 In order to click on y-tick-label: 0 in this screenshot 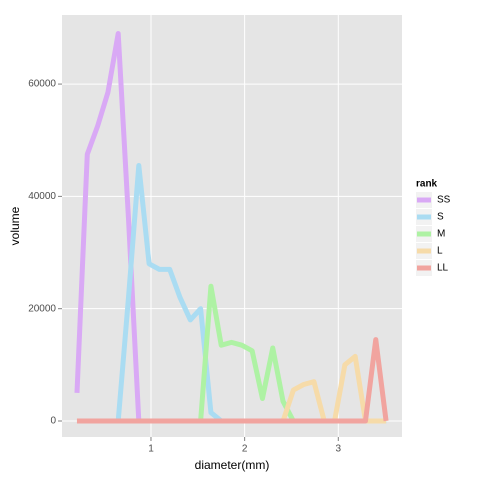, I will do `click(53, 421)`.